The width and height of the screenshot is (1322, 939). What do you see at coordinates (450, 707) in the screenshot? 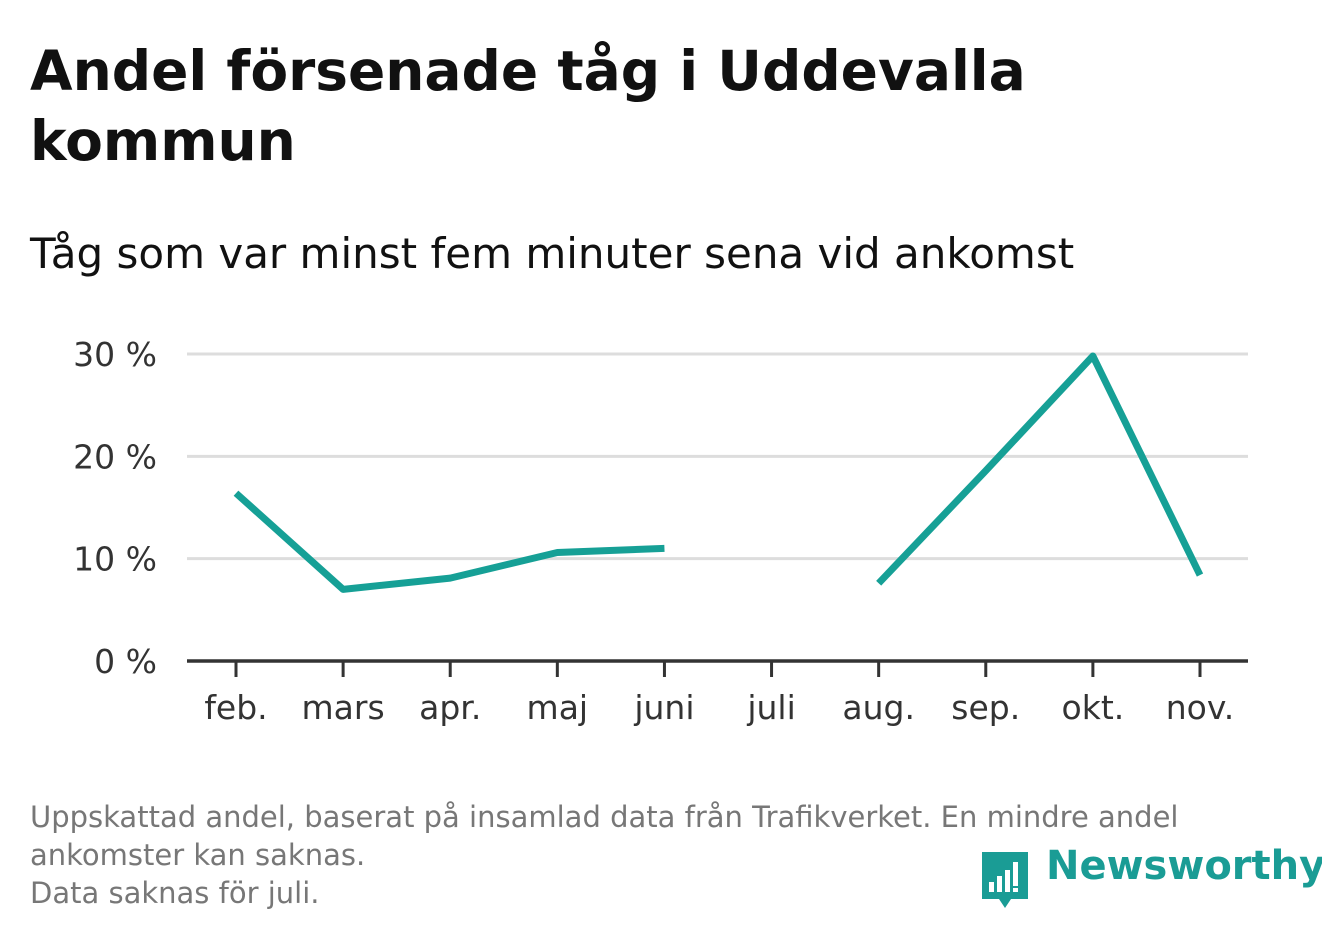
I see `x-tick-label: apr.` at bounding box center [450, 707].